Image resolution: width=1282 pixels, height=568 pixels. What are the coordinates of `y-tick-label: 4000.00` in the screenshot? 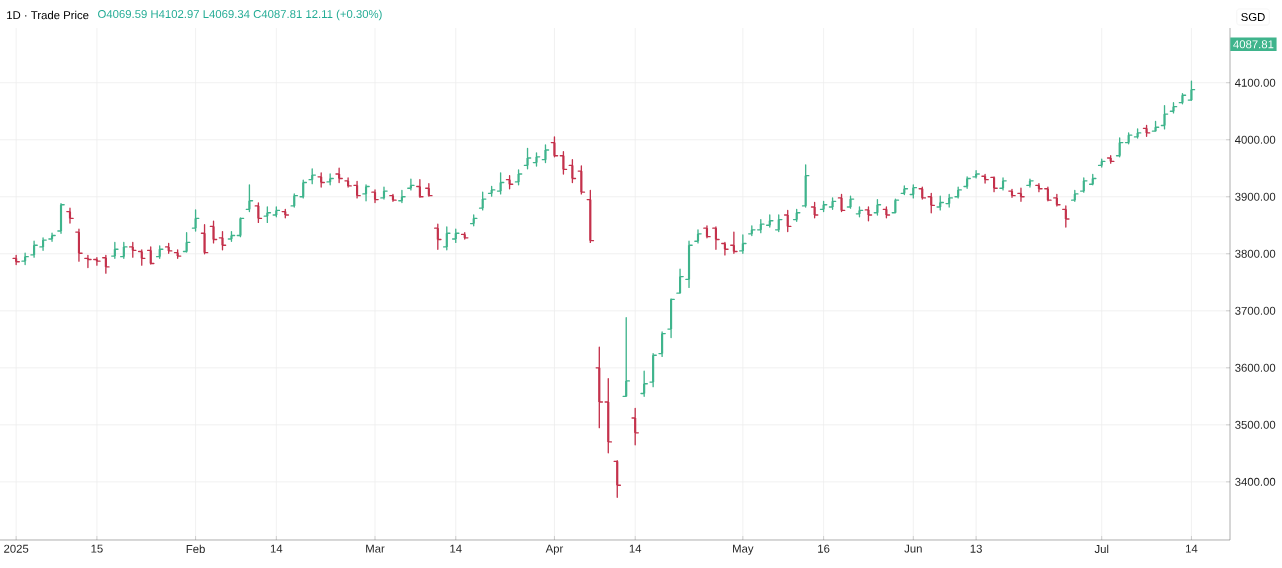 It's located at (1255, 139).